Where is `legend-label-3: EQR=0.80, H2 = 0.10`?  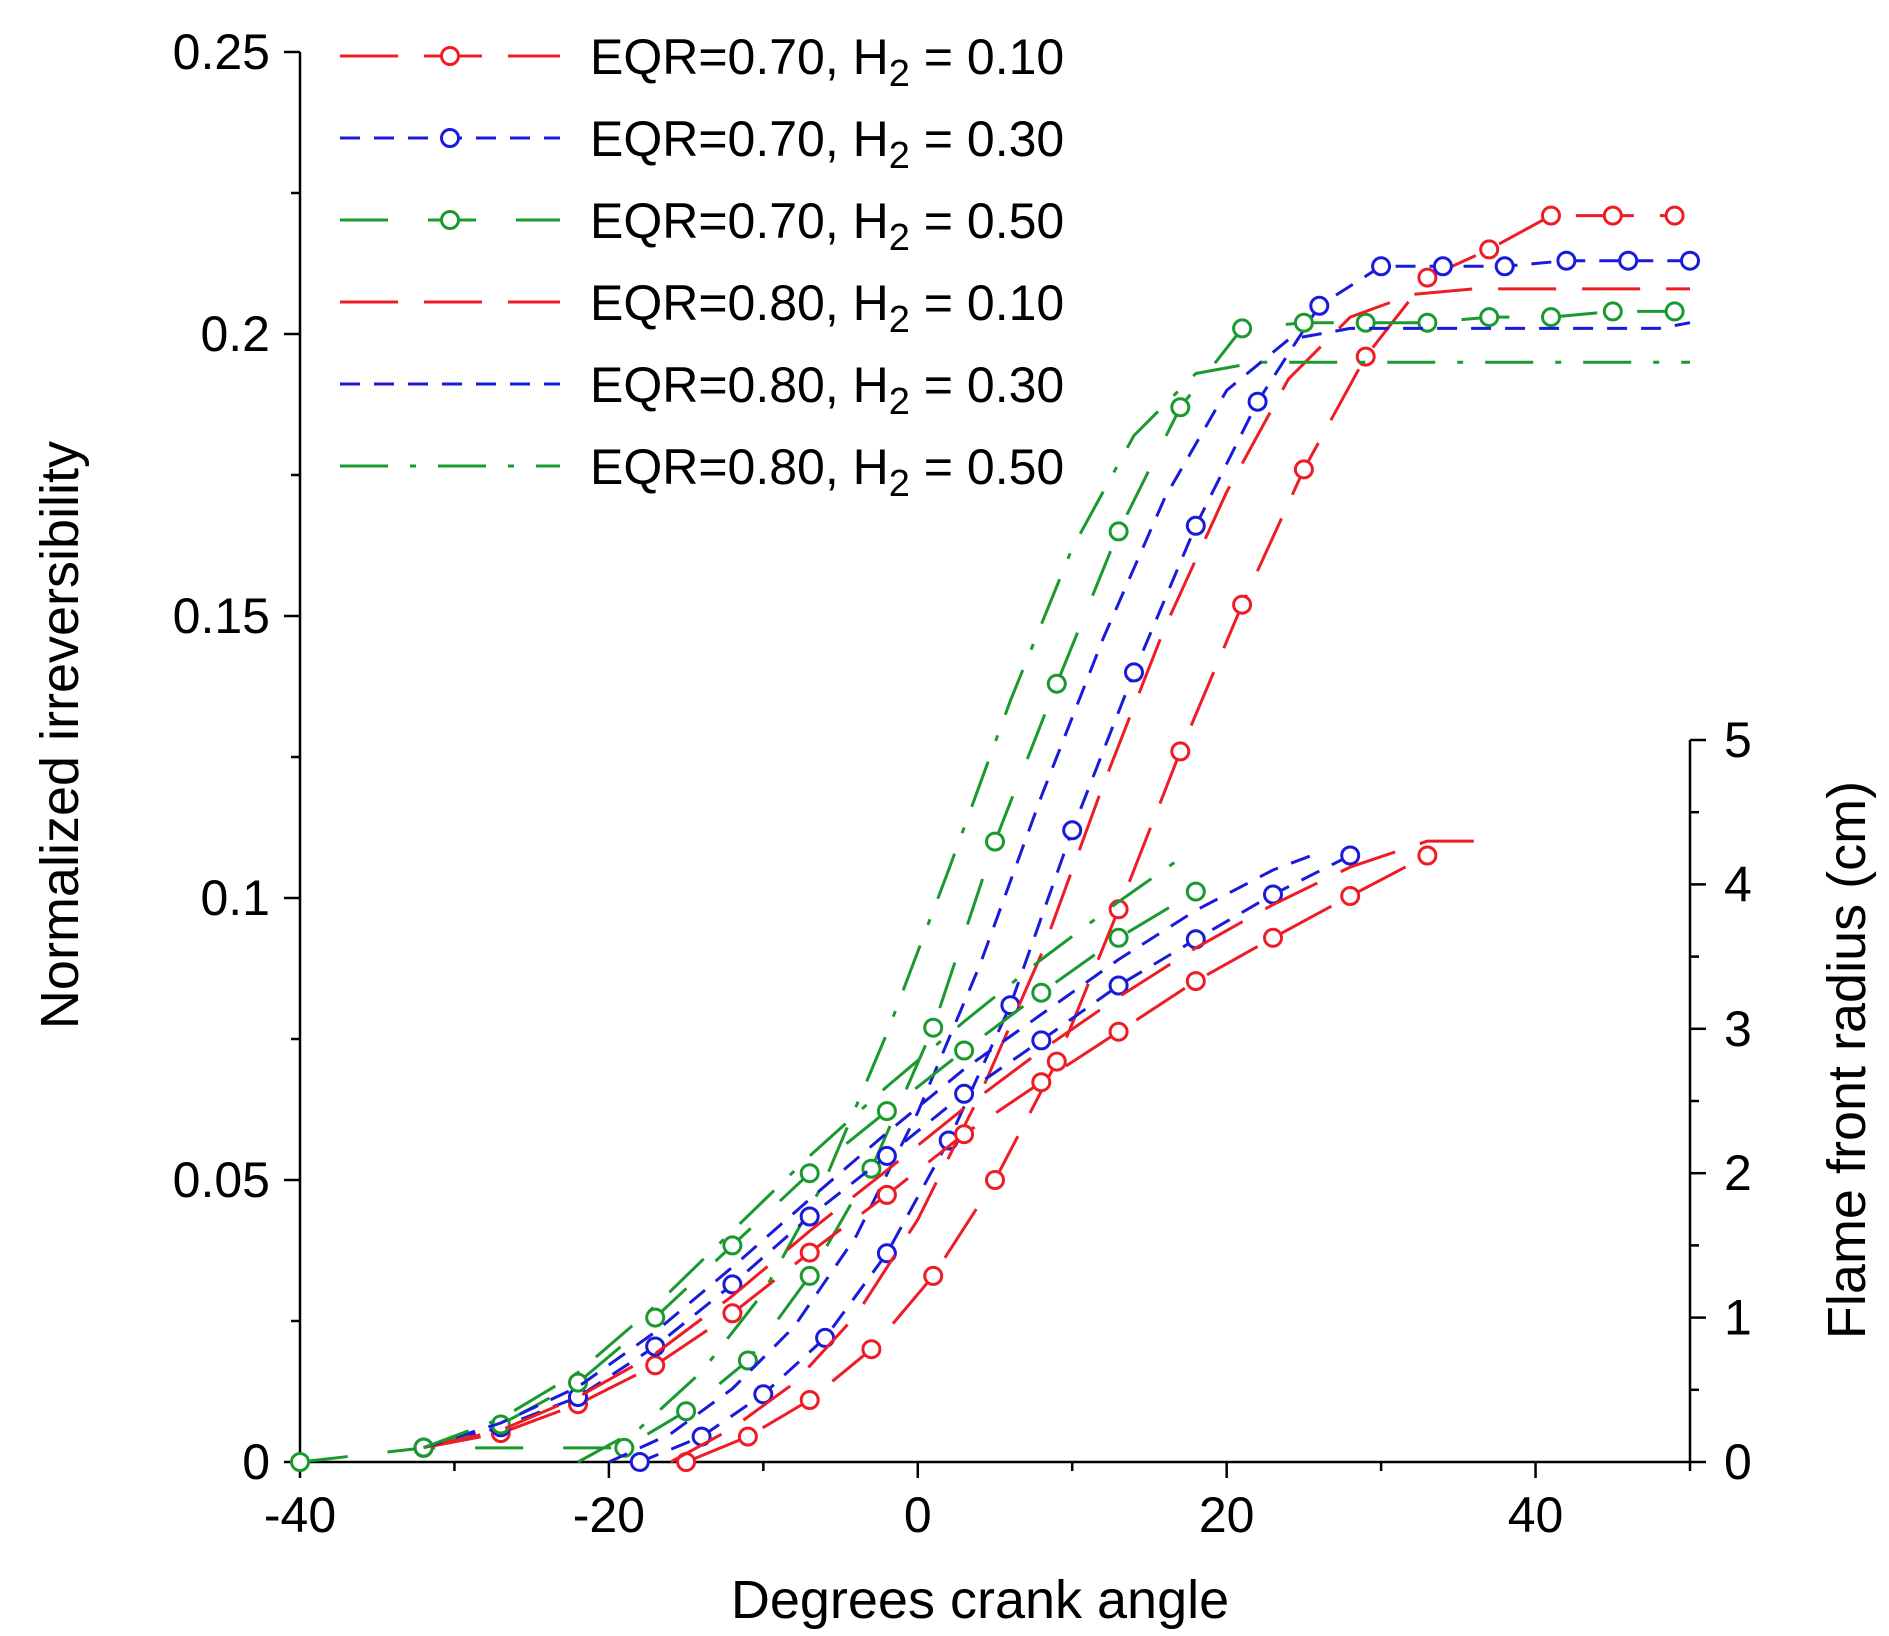
legend-label-3: EQR=0.80, H2 = 0.10 is located at coordinates (827, 308).